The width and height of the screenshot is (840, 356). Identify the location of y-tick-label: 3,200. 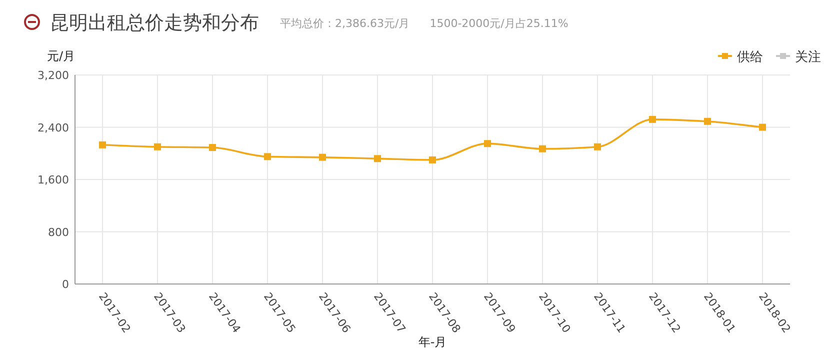
(53, 75).